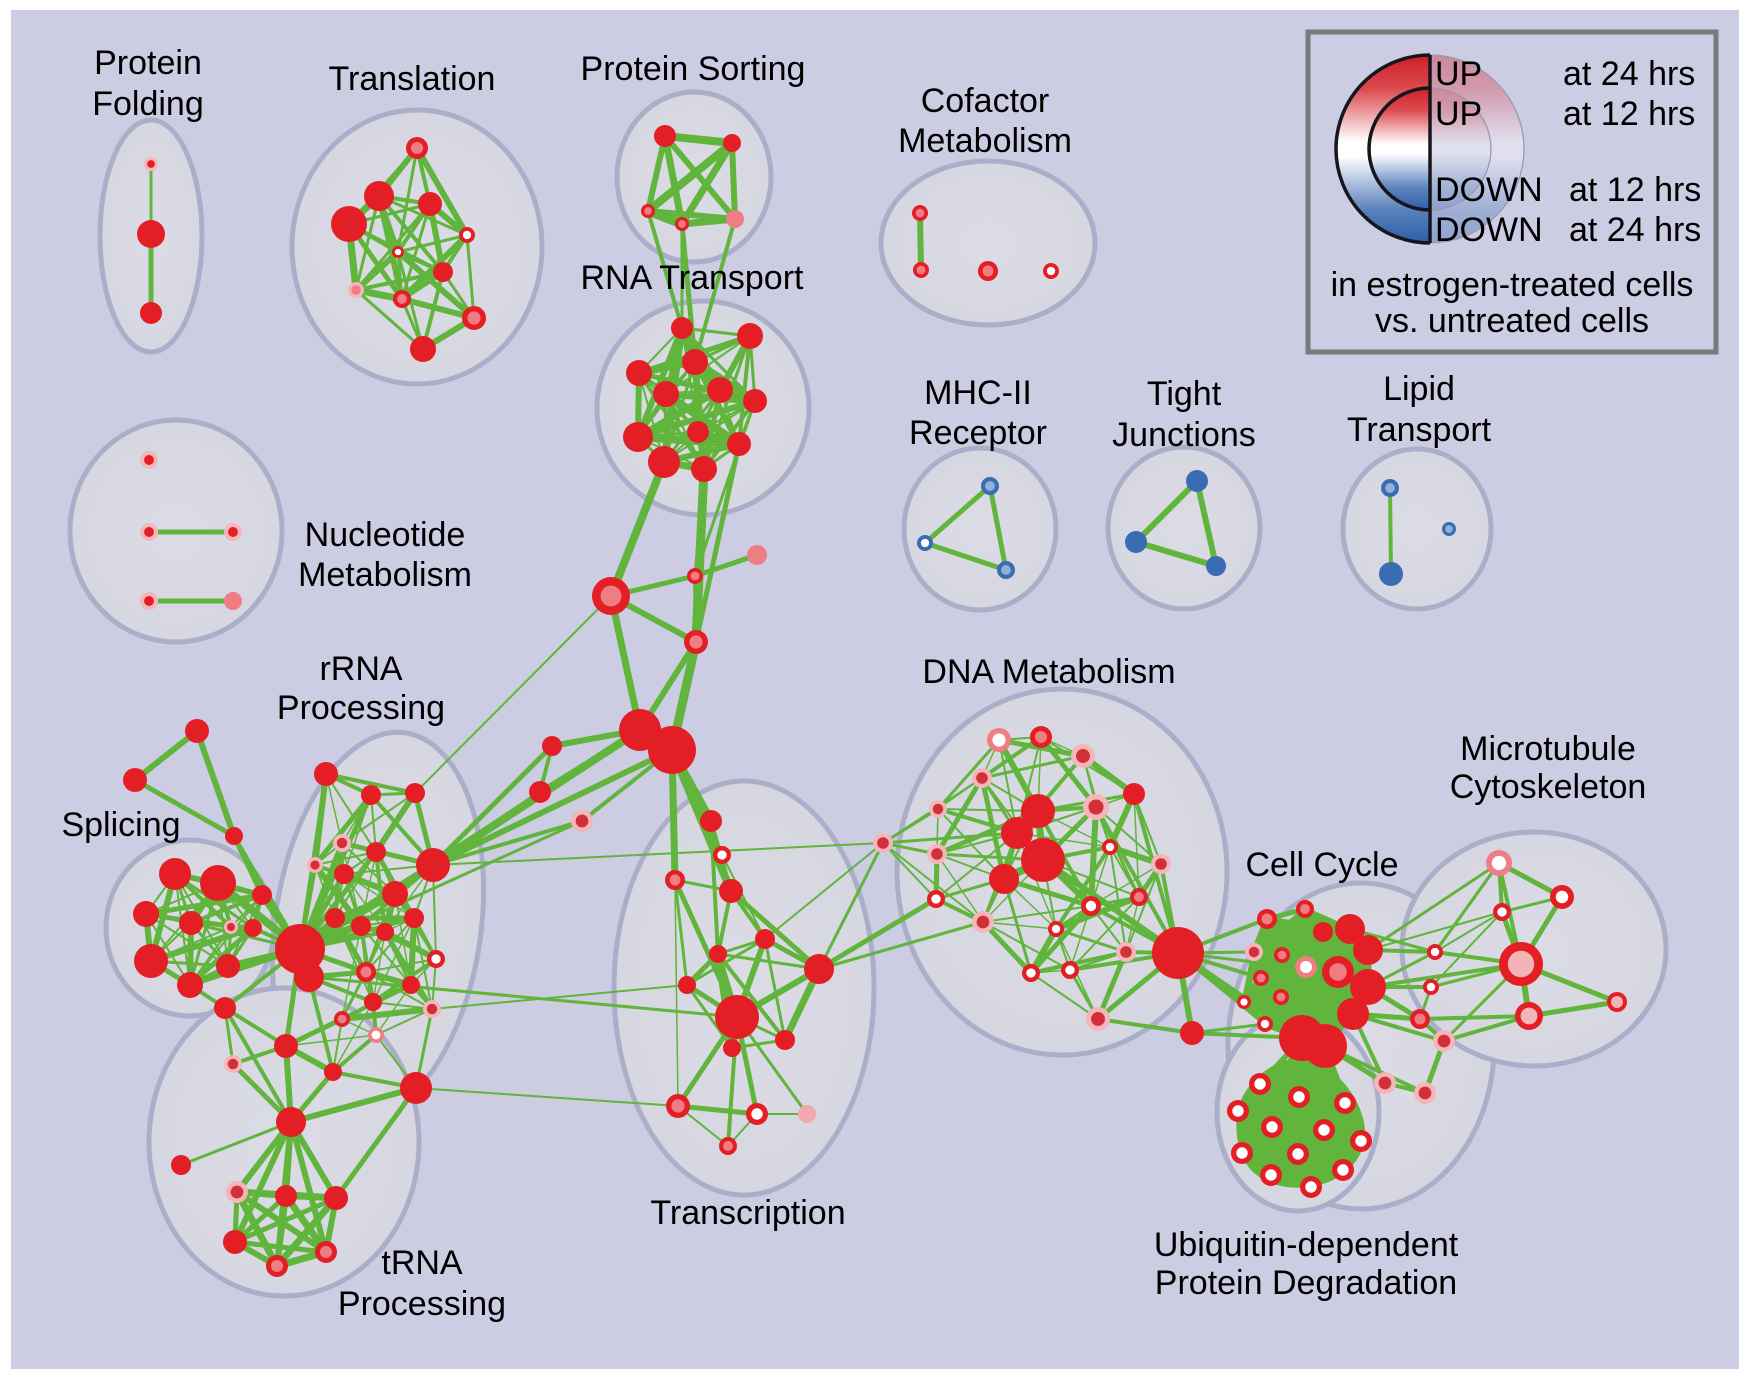  Describe the element at coordinates (1512, 285) in the screenshot. I see `svg-text: in estrogen-treated cells` at that location.